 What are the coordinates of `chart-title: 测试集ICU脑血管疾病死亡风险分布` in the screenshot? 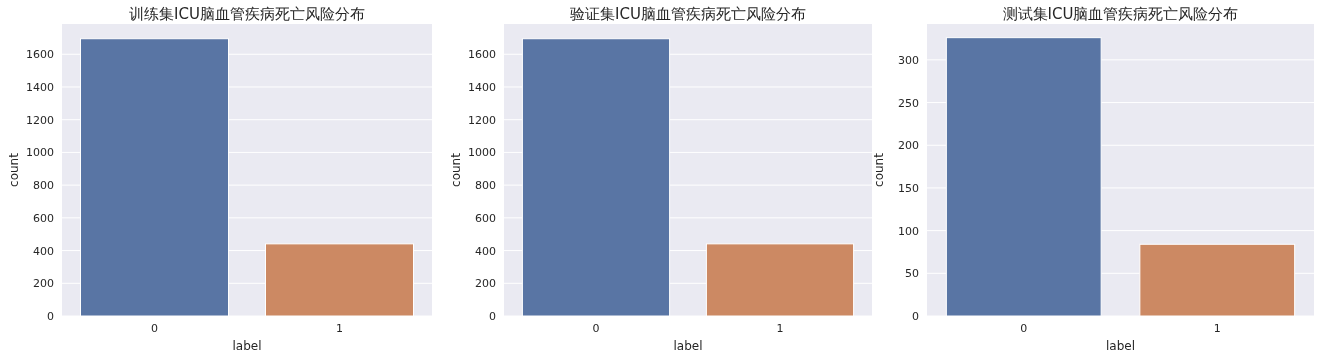 It's located at (1120, 14).